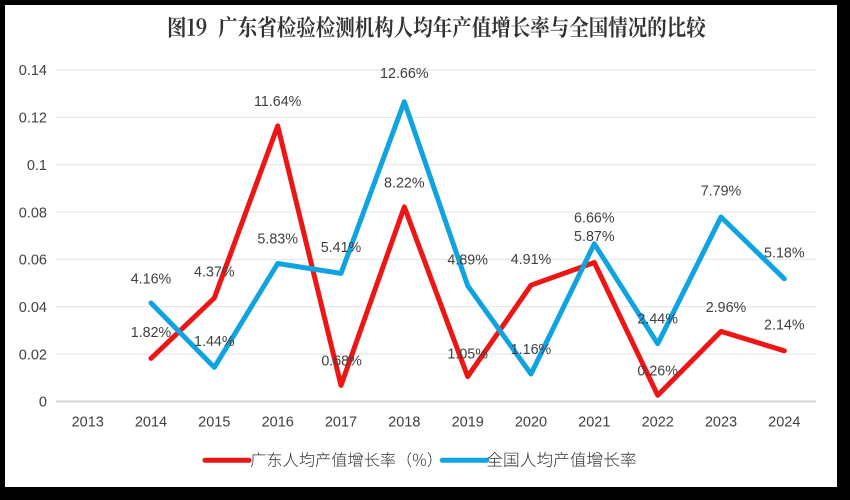 Image resolution: width=850 pixels, height=500 pixels. I want to click on svg-text: 0.08, so click(33, 213).